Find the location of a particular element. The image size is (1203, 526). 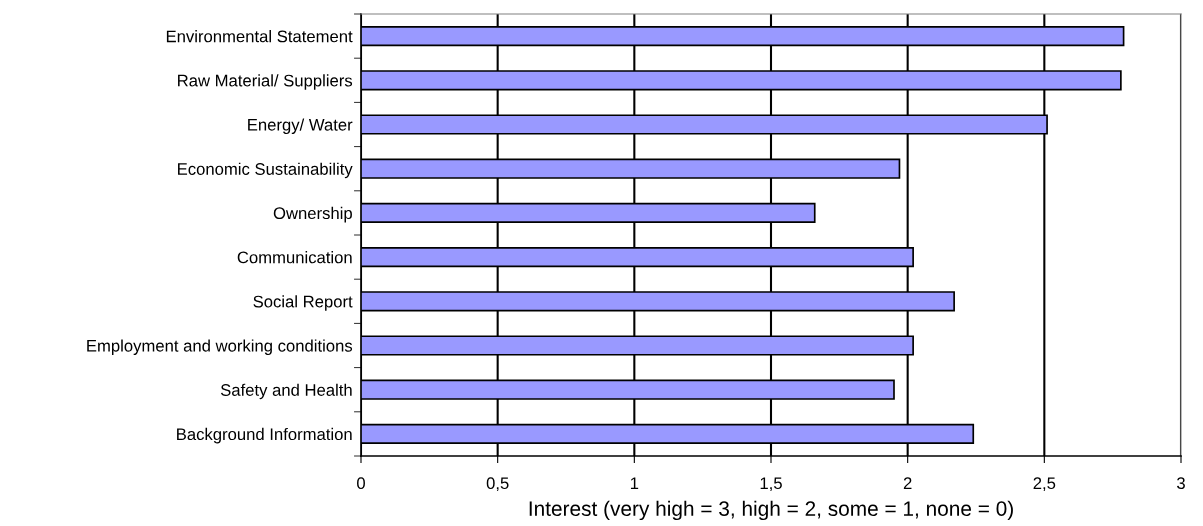

x-axis-title: Interest (very high = 3, high = 2, some = 1, none = 0) is located at coordinates (771, 510).